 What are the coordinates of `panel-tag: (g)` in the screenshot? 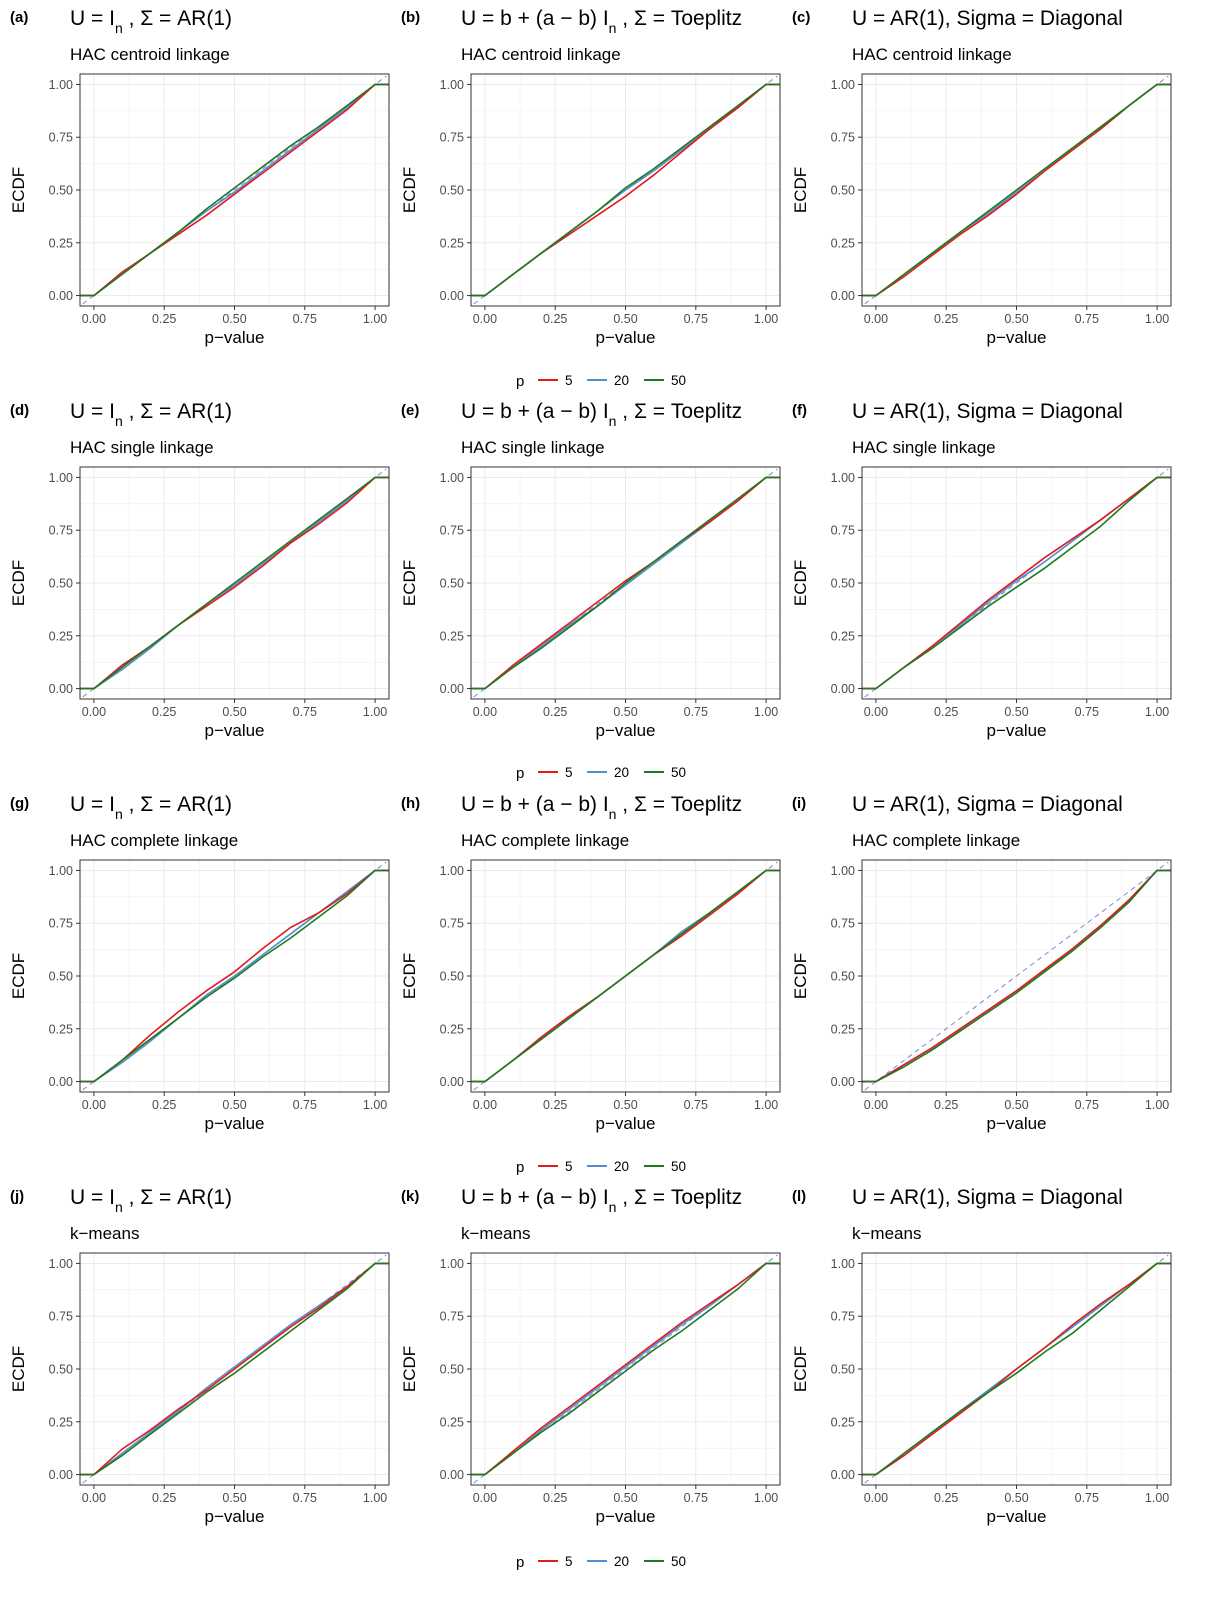 It's located at (19, 803).